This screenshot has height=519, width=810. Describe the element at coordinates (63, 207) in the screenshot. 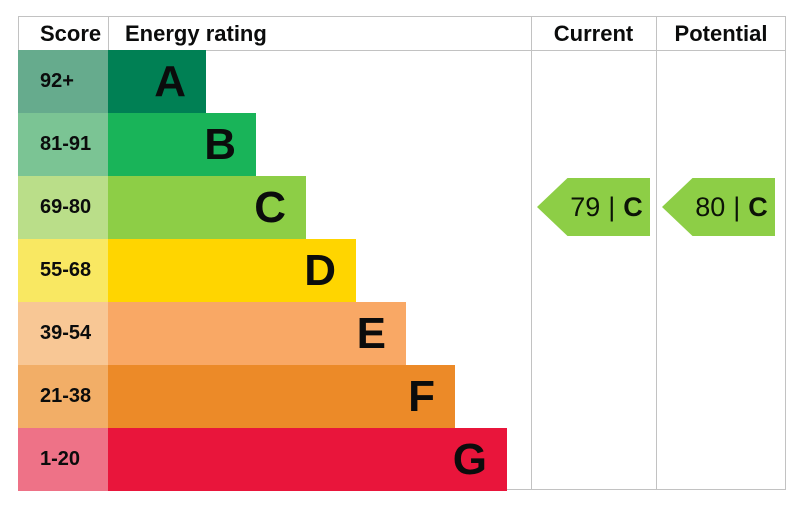

I see `score-range-c: 69-80` at that location.